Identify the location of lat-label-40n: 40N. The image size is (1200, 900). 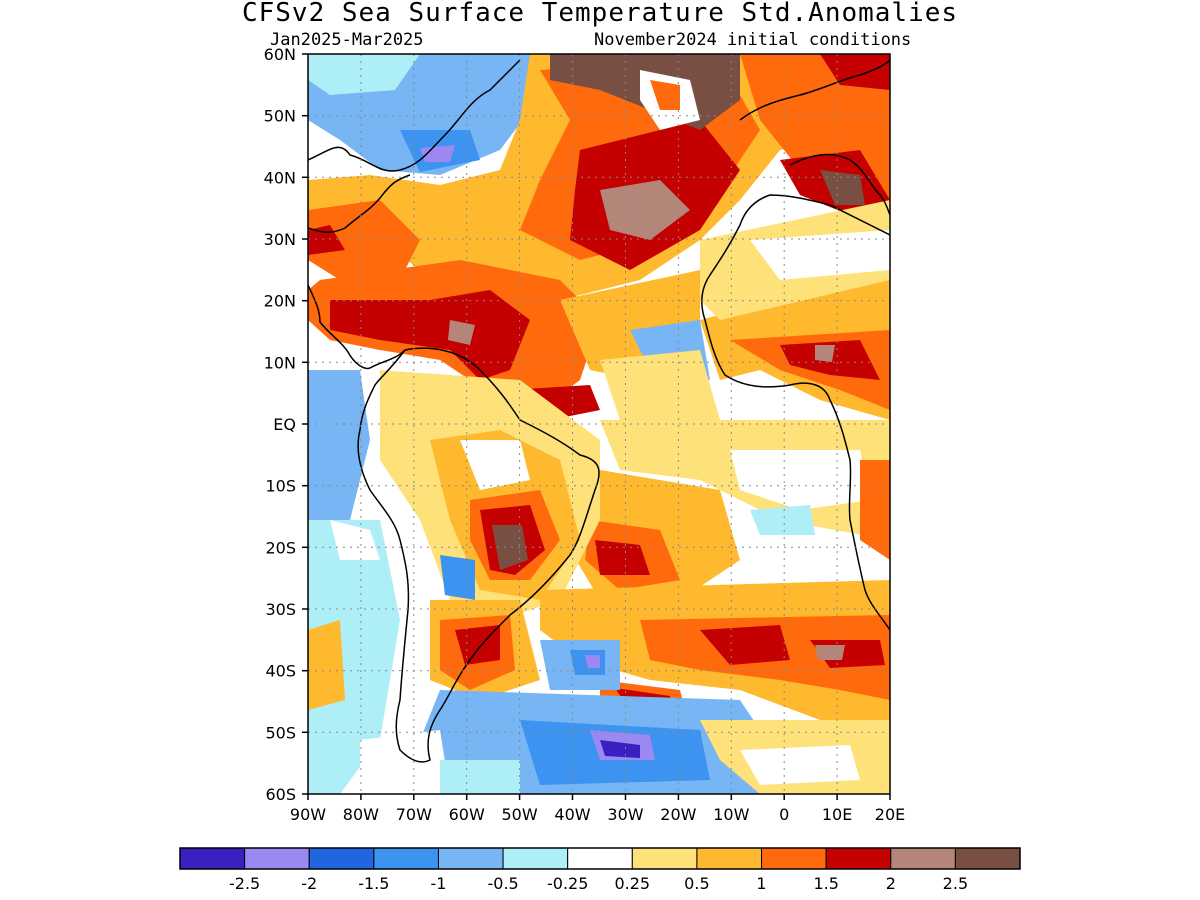
(280, 177).